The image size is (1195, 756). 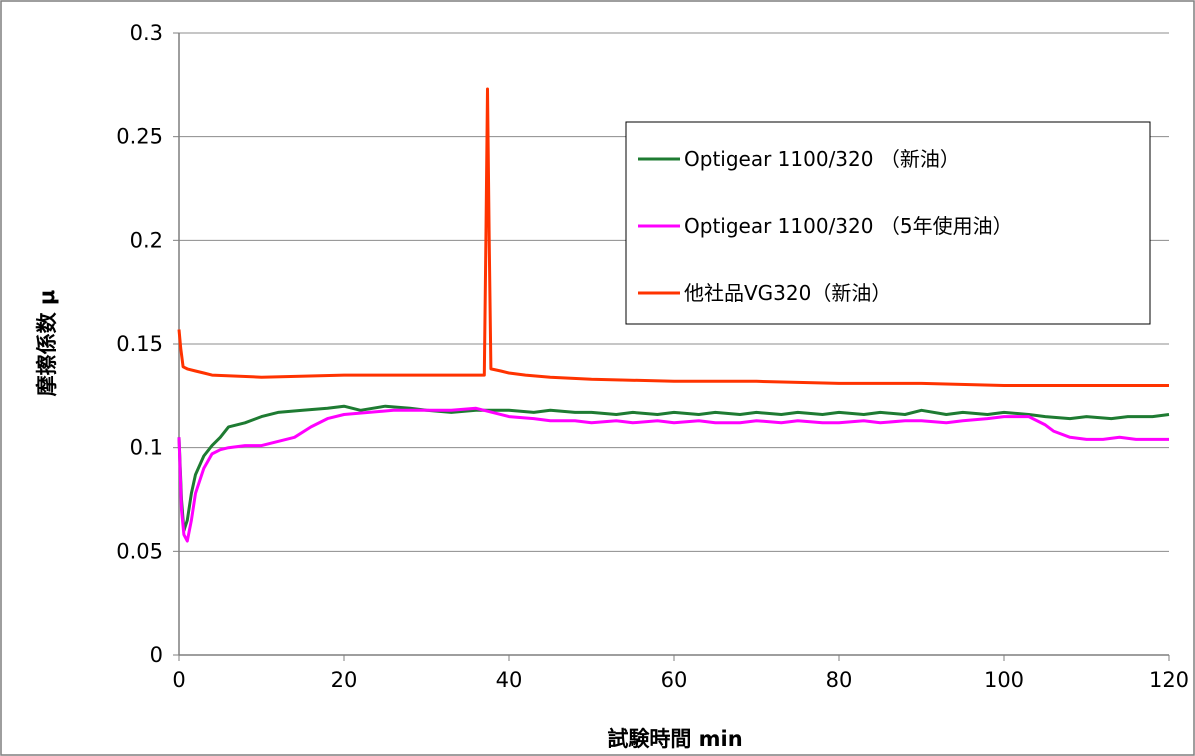 What do you see at coordinates (787, 293) in the screenshot?
I see `legend-label-2: 他社品VG320（新油）` at bounding box center [787, 293].